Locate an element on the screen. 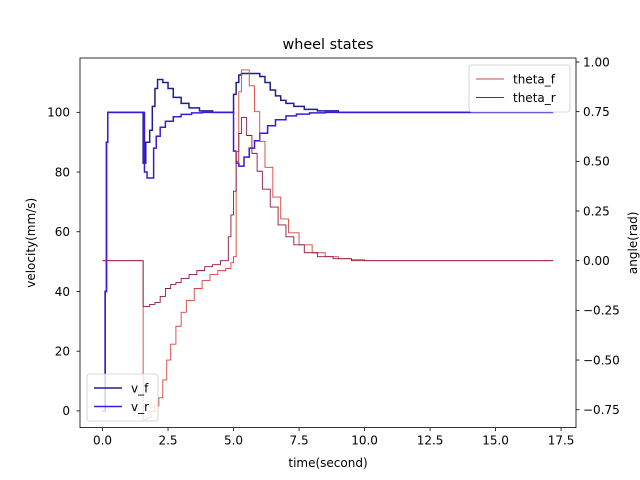 This screenshot has width=640, height=480. right-y-tick-label: 0.50 is located at coordinates (596, 162).